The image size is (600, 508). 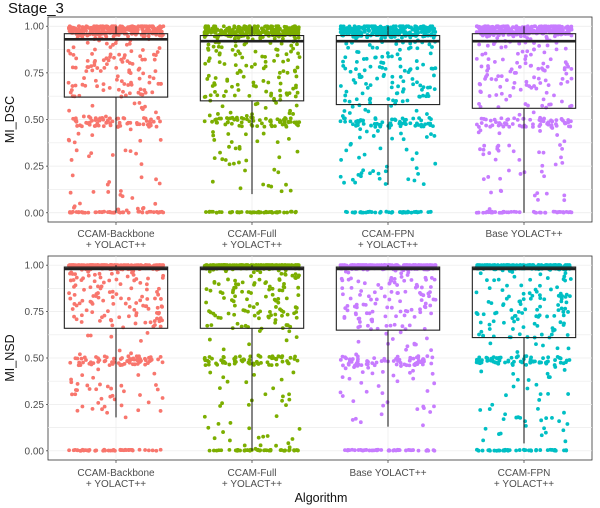 I want to click on iqr-box, so click(x=116, y=297).